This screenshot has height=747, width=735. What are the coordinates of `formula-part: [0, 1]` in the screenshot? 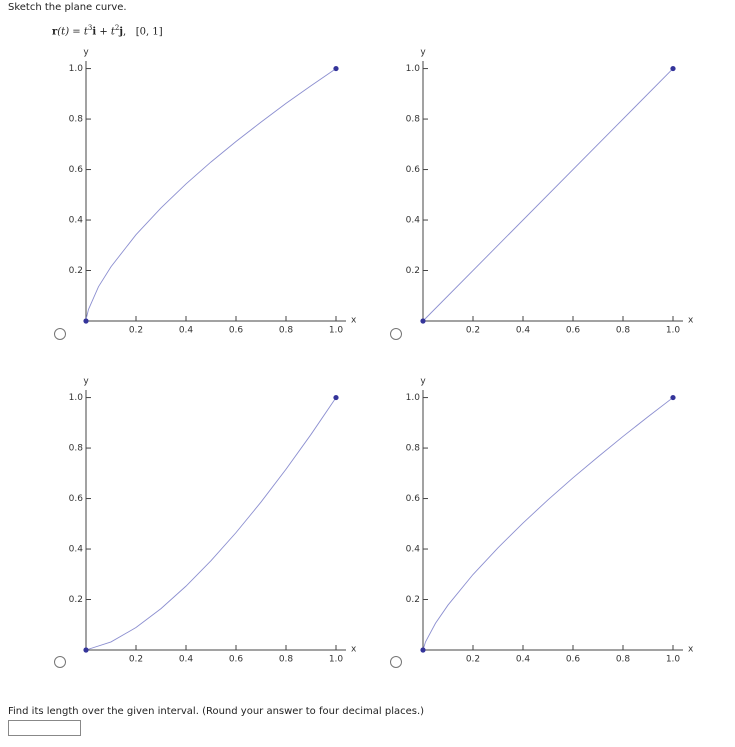 It's located at (149, 32).